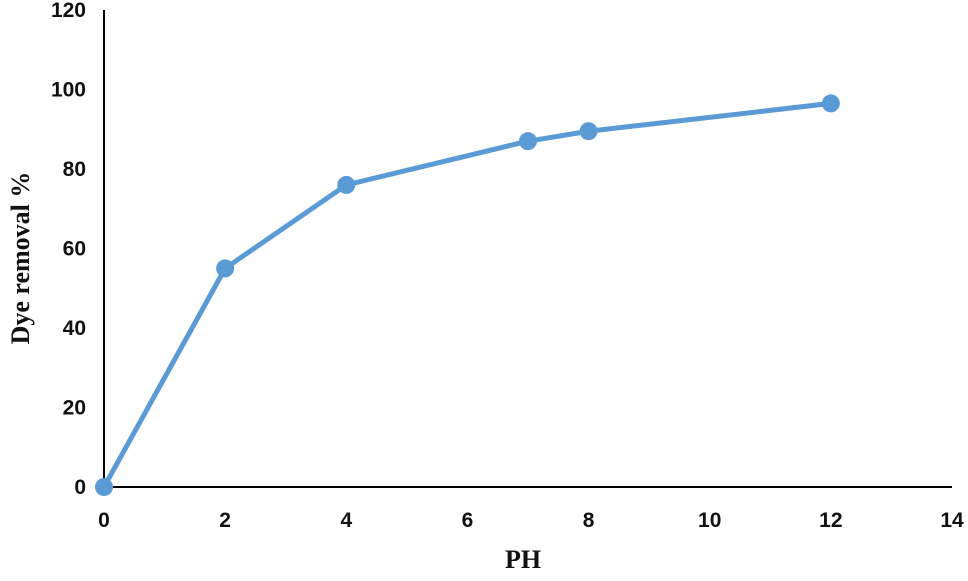 Image resolution: width=968 pixels, height=581 pixels. What do you see at coordinates (74, 249) in the screenshot?
I see `y-tick-label: 60` at bounding box center [74, 249].